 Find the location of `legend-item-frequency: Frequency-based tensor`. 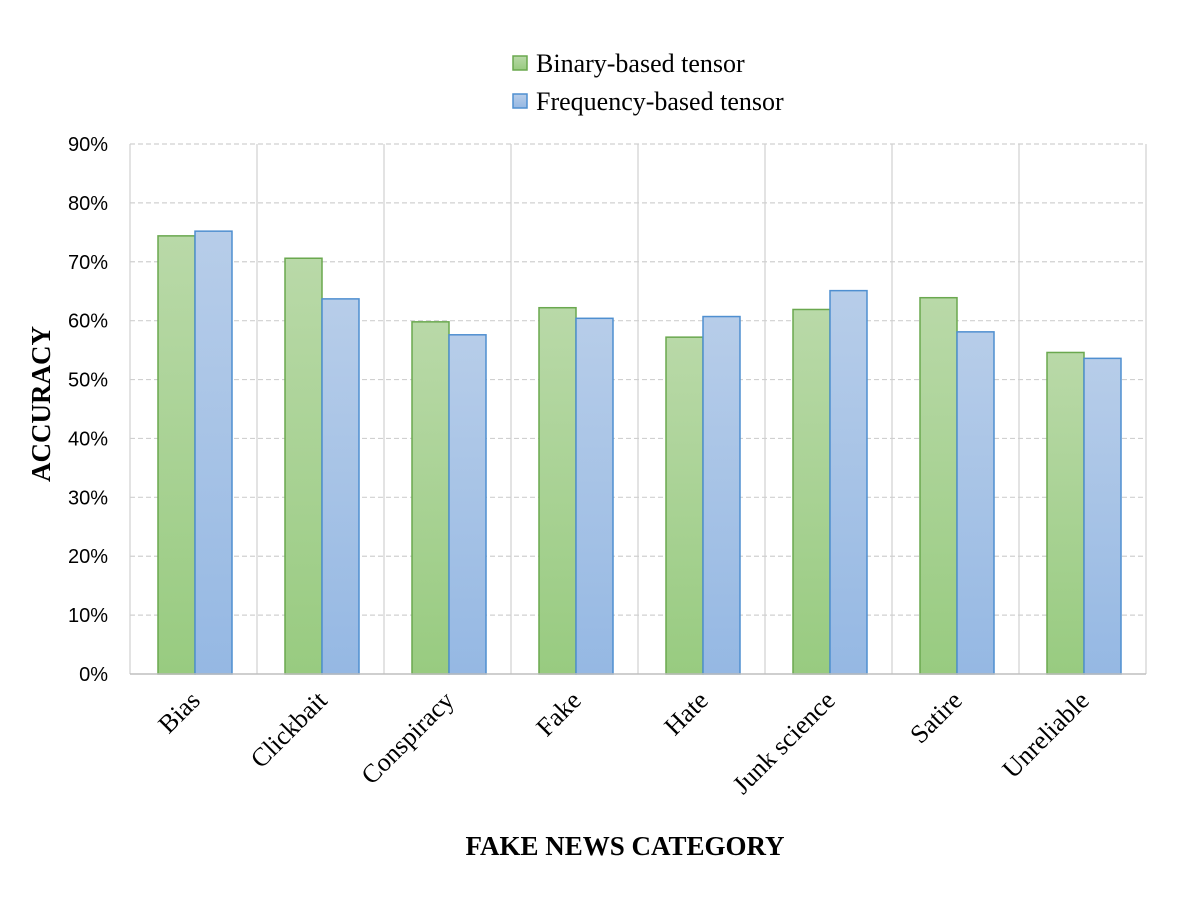

legend-item-frequency: Frequency-based tensor is located at coordinates (648, 101).